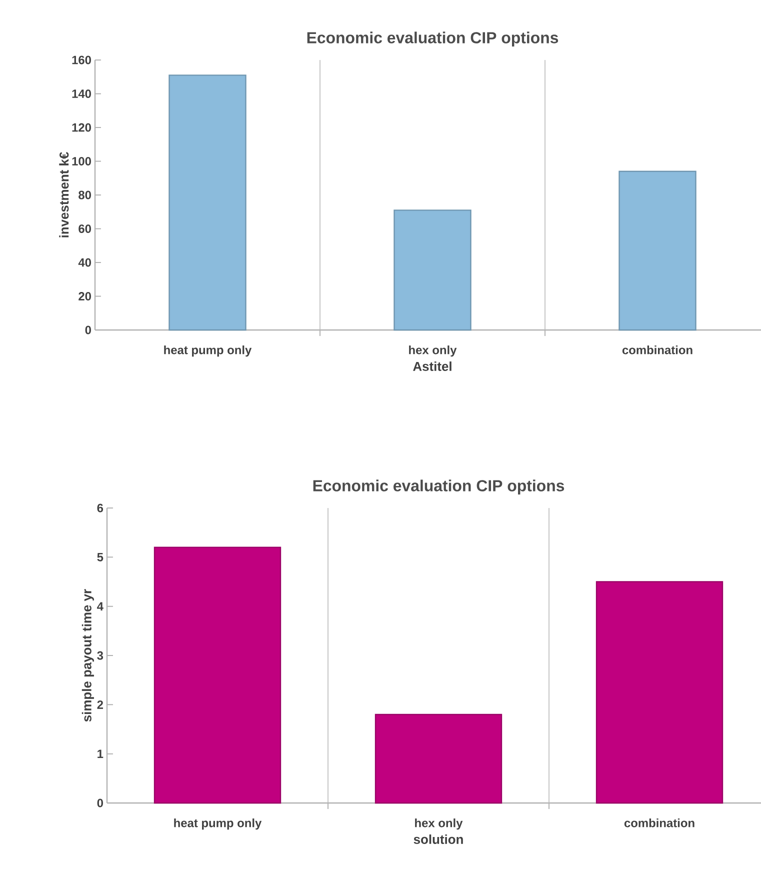  Describe the element at coordinates (438, 839) in the screenshot. I see `x-axis-title: solution` at that location.